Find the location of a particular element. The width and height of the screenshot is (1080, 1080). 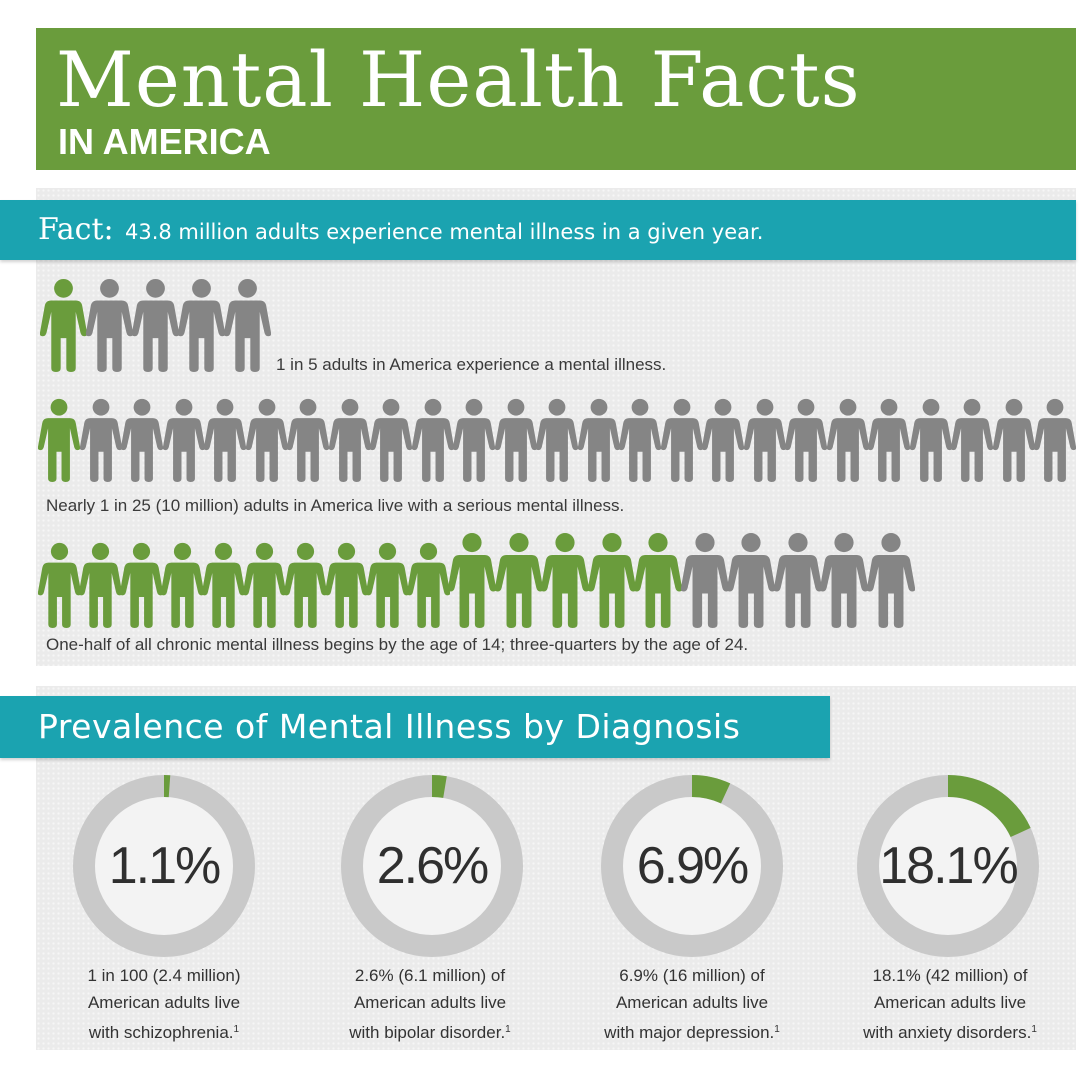

stat-line: with schizophrenia.1 is located at coordinates (164, 1031).